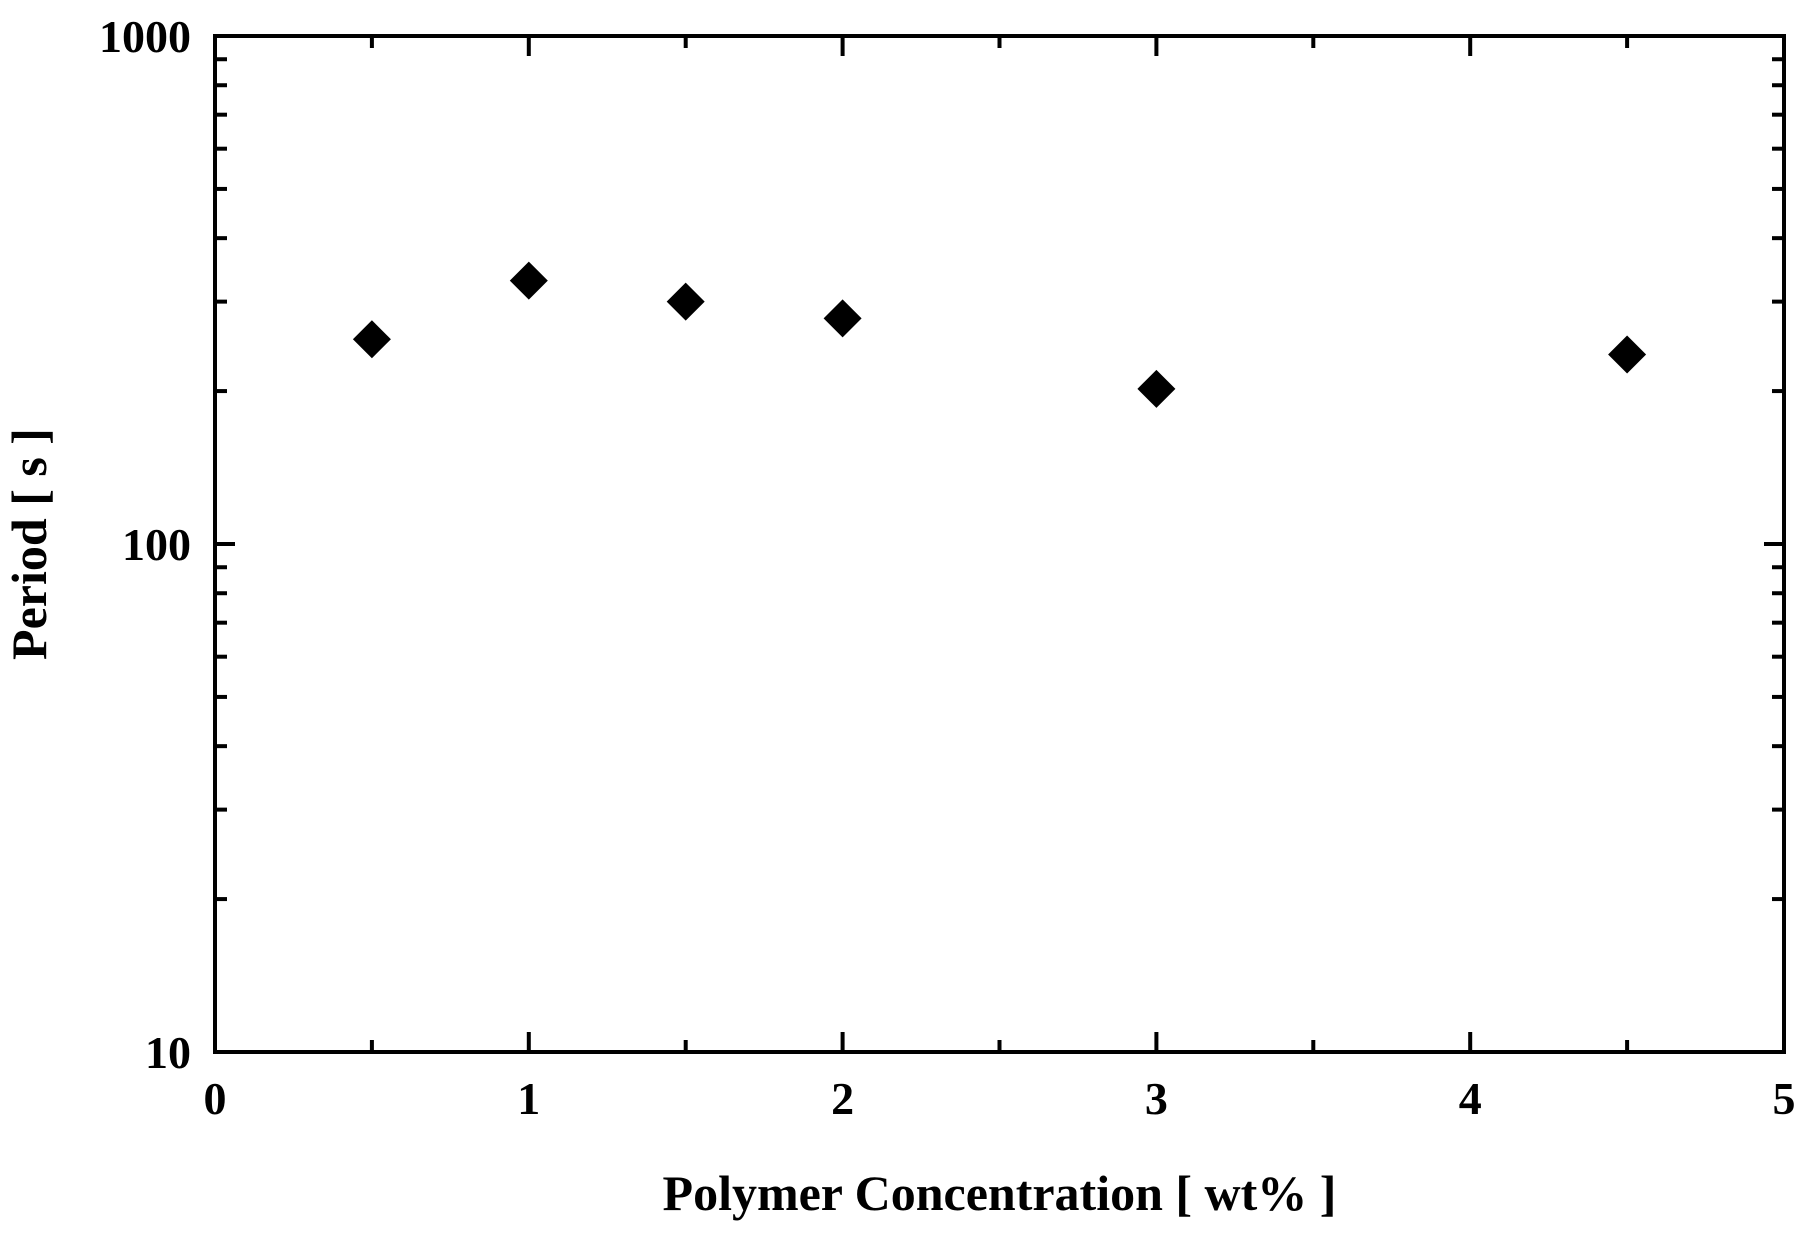 The width and height of the screenshot is (1810, 1234). Describe the element at coordinates (999, 334) in the screenshot. I see `data-points` at that location.